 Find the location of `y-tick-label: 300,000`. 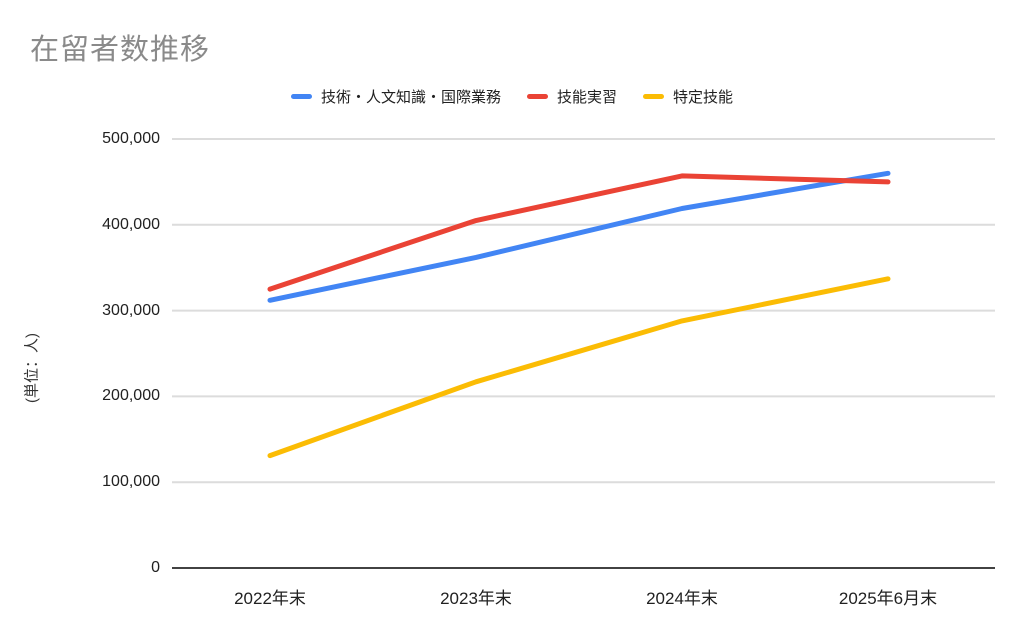

y-tick-label: 300,000 is located at coordinates (131, 310).